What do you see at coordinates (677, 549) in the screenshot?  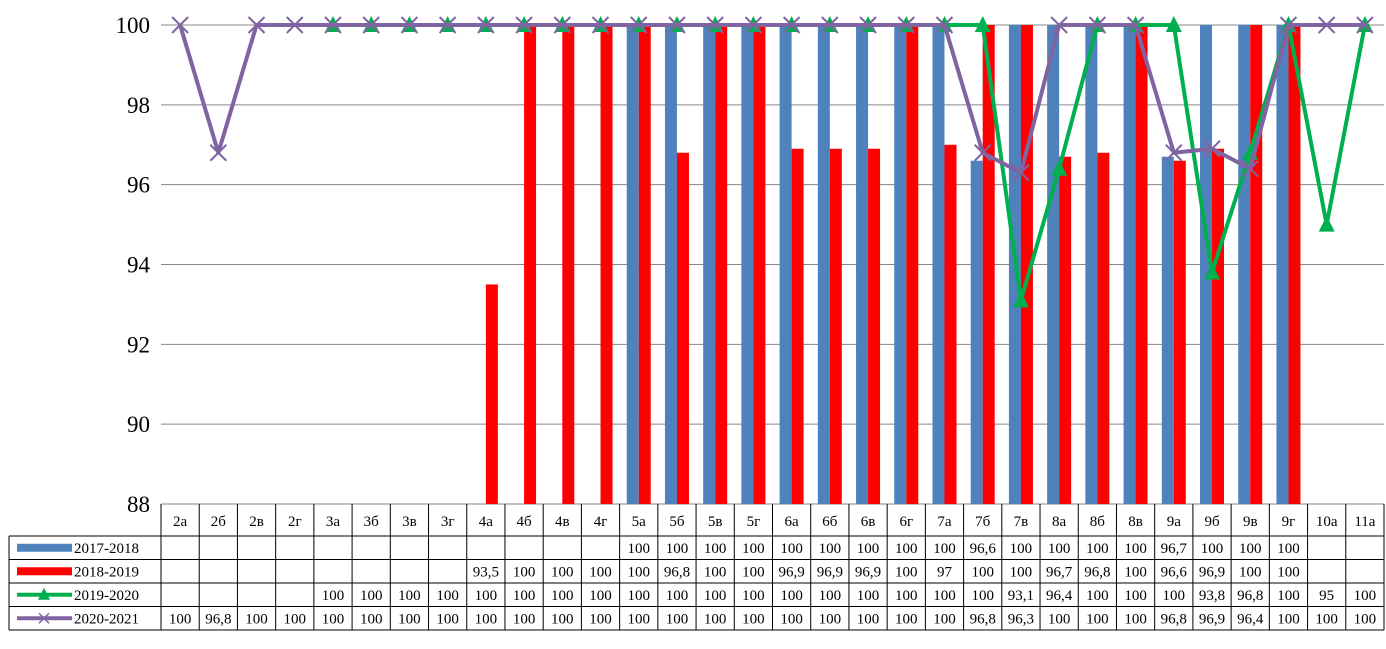 I see `data-label-2017-2018-5б: 100` at bounding box center [677, 549].